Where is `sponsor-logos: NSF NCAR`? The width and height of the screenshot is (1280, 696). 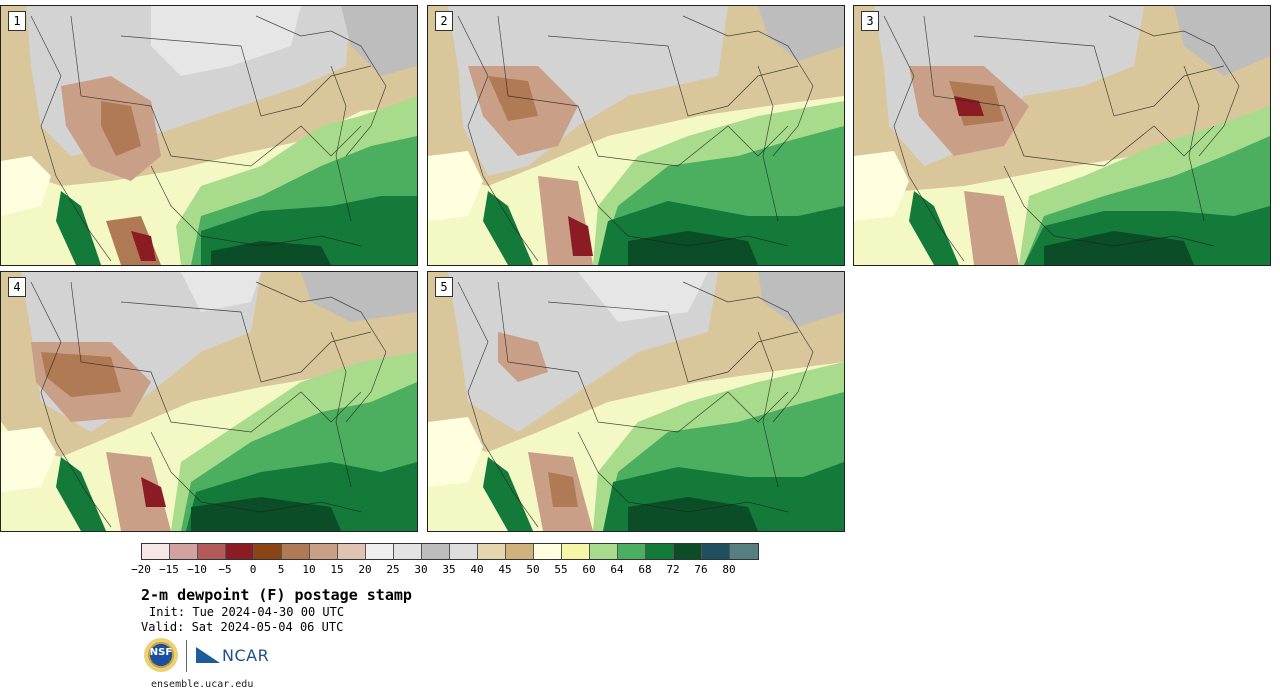 sponsor-logos: NSF NCAR is located at coordinates (209, 656).